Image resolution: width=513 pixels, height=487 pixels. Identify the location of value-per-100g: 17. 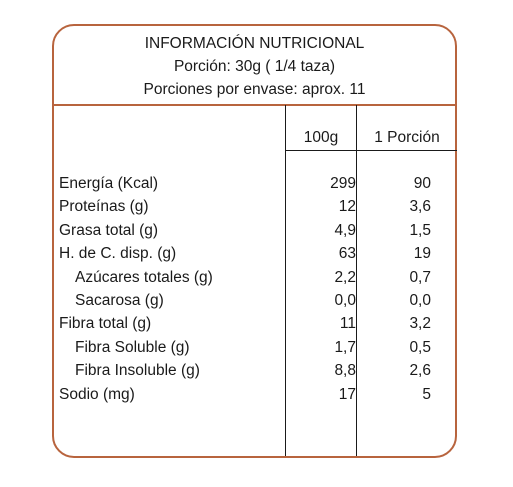
(347, 394).